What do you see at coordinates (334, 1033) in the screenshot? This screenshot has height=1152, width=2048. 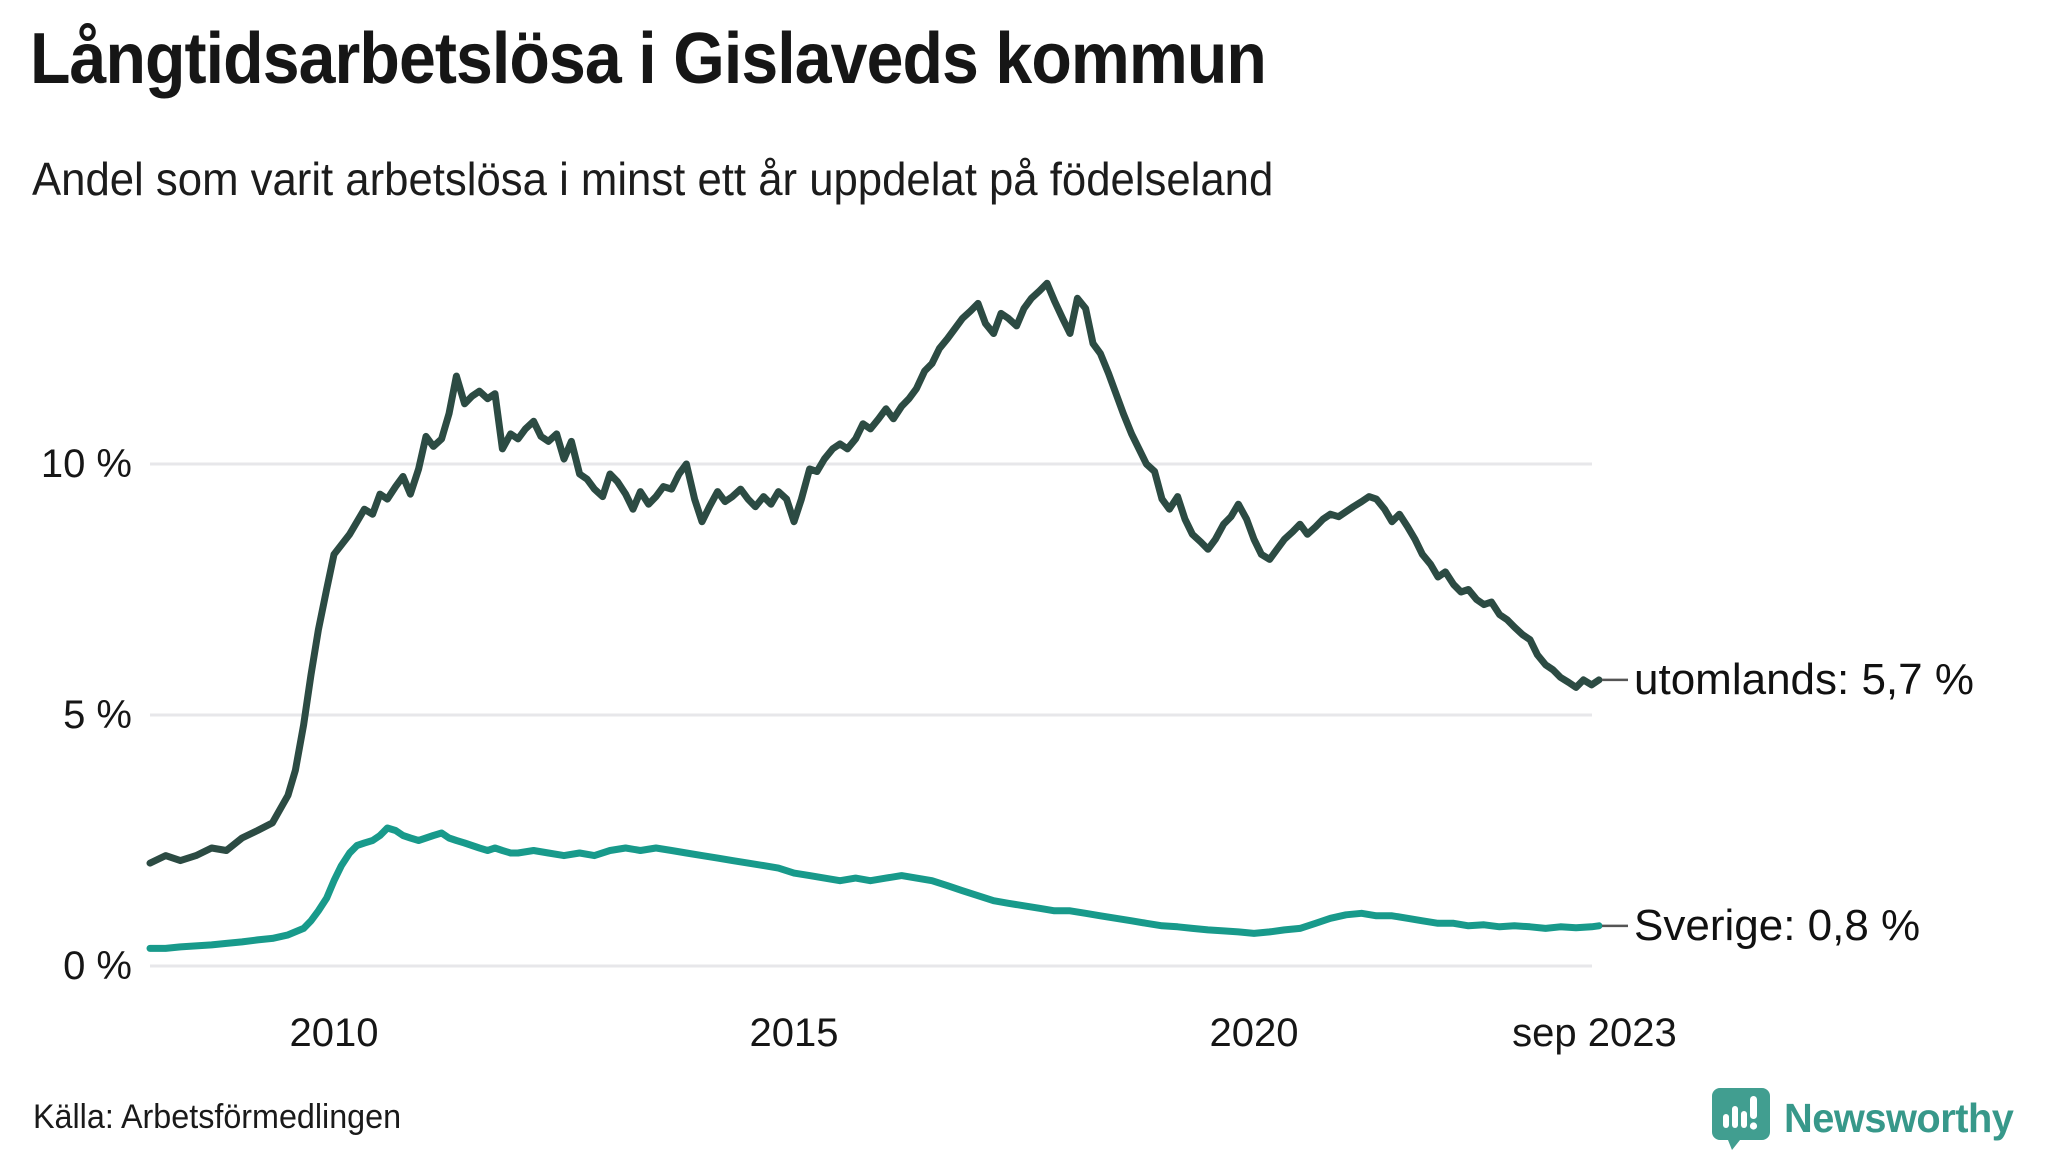 I see `x-axis-tick-2010: 2010` at bounding box center [334, 1033].